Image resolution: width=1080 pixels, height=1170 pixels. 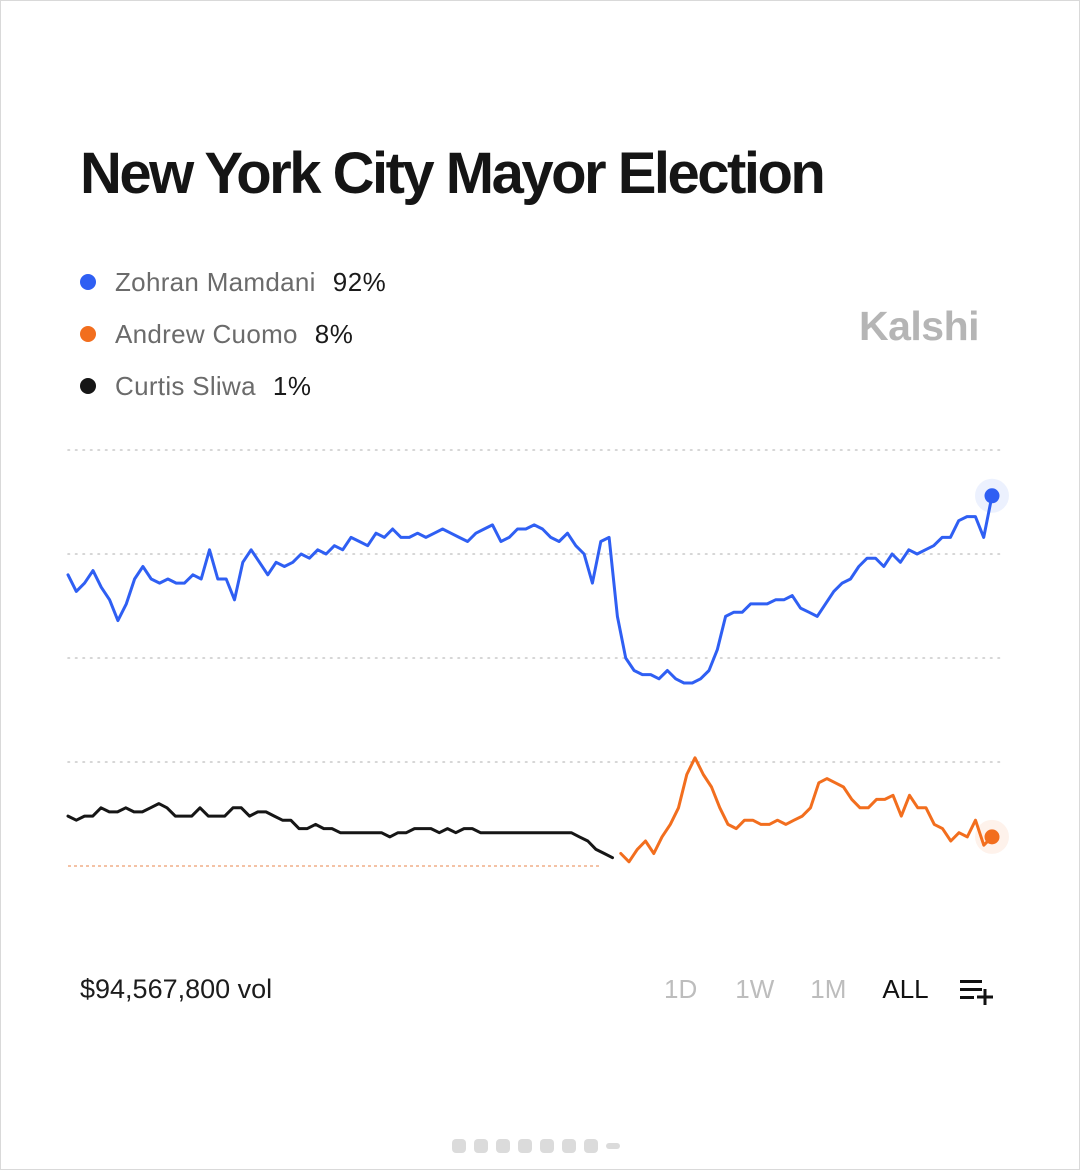 What do you see at coordinates (755, 989) in the screenshot?
I see `range-1w-button: 1W` at bounding box center [755, 989].